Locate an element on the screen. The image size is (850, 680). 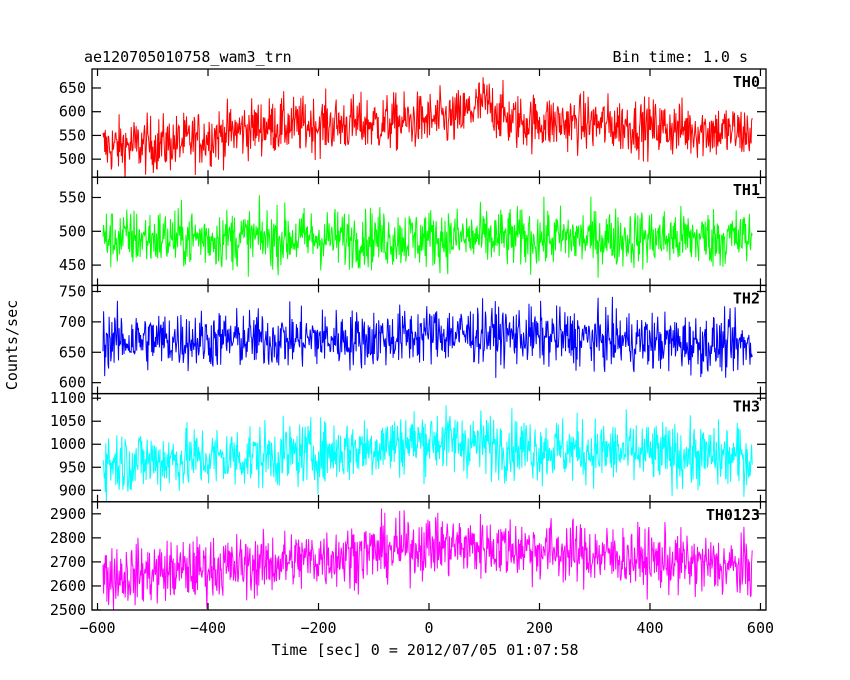
series-line-th0 is located at coordinates (427, 127).